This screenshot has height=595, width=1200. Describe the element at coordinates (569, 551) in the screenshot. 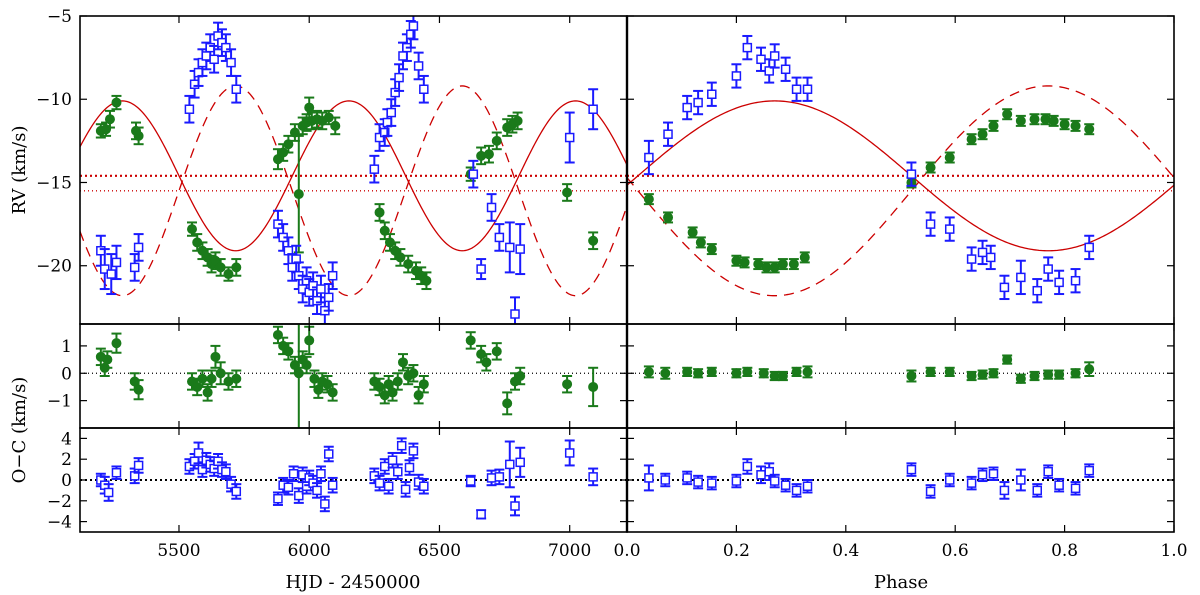

I see `x-tick-label: 7000` at that location.